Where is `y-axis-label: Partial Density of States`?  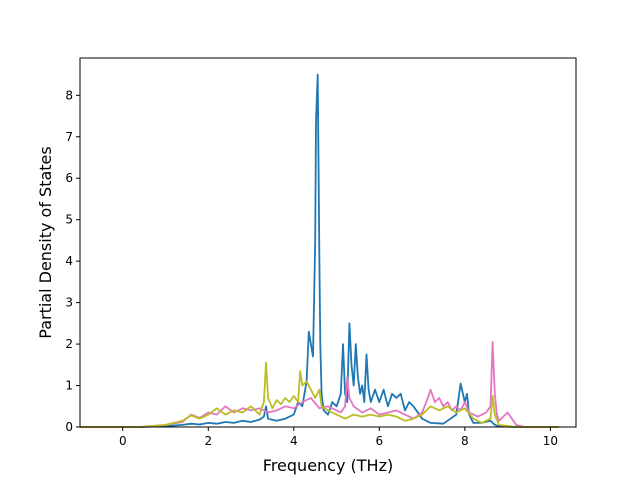 y-axis-label: Partial Density of States is located at coordinates (45, 242).